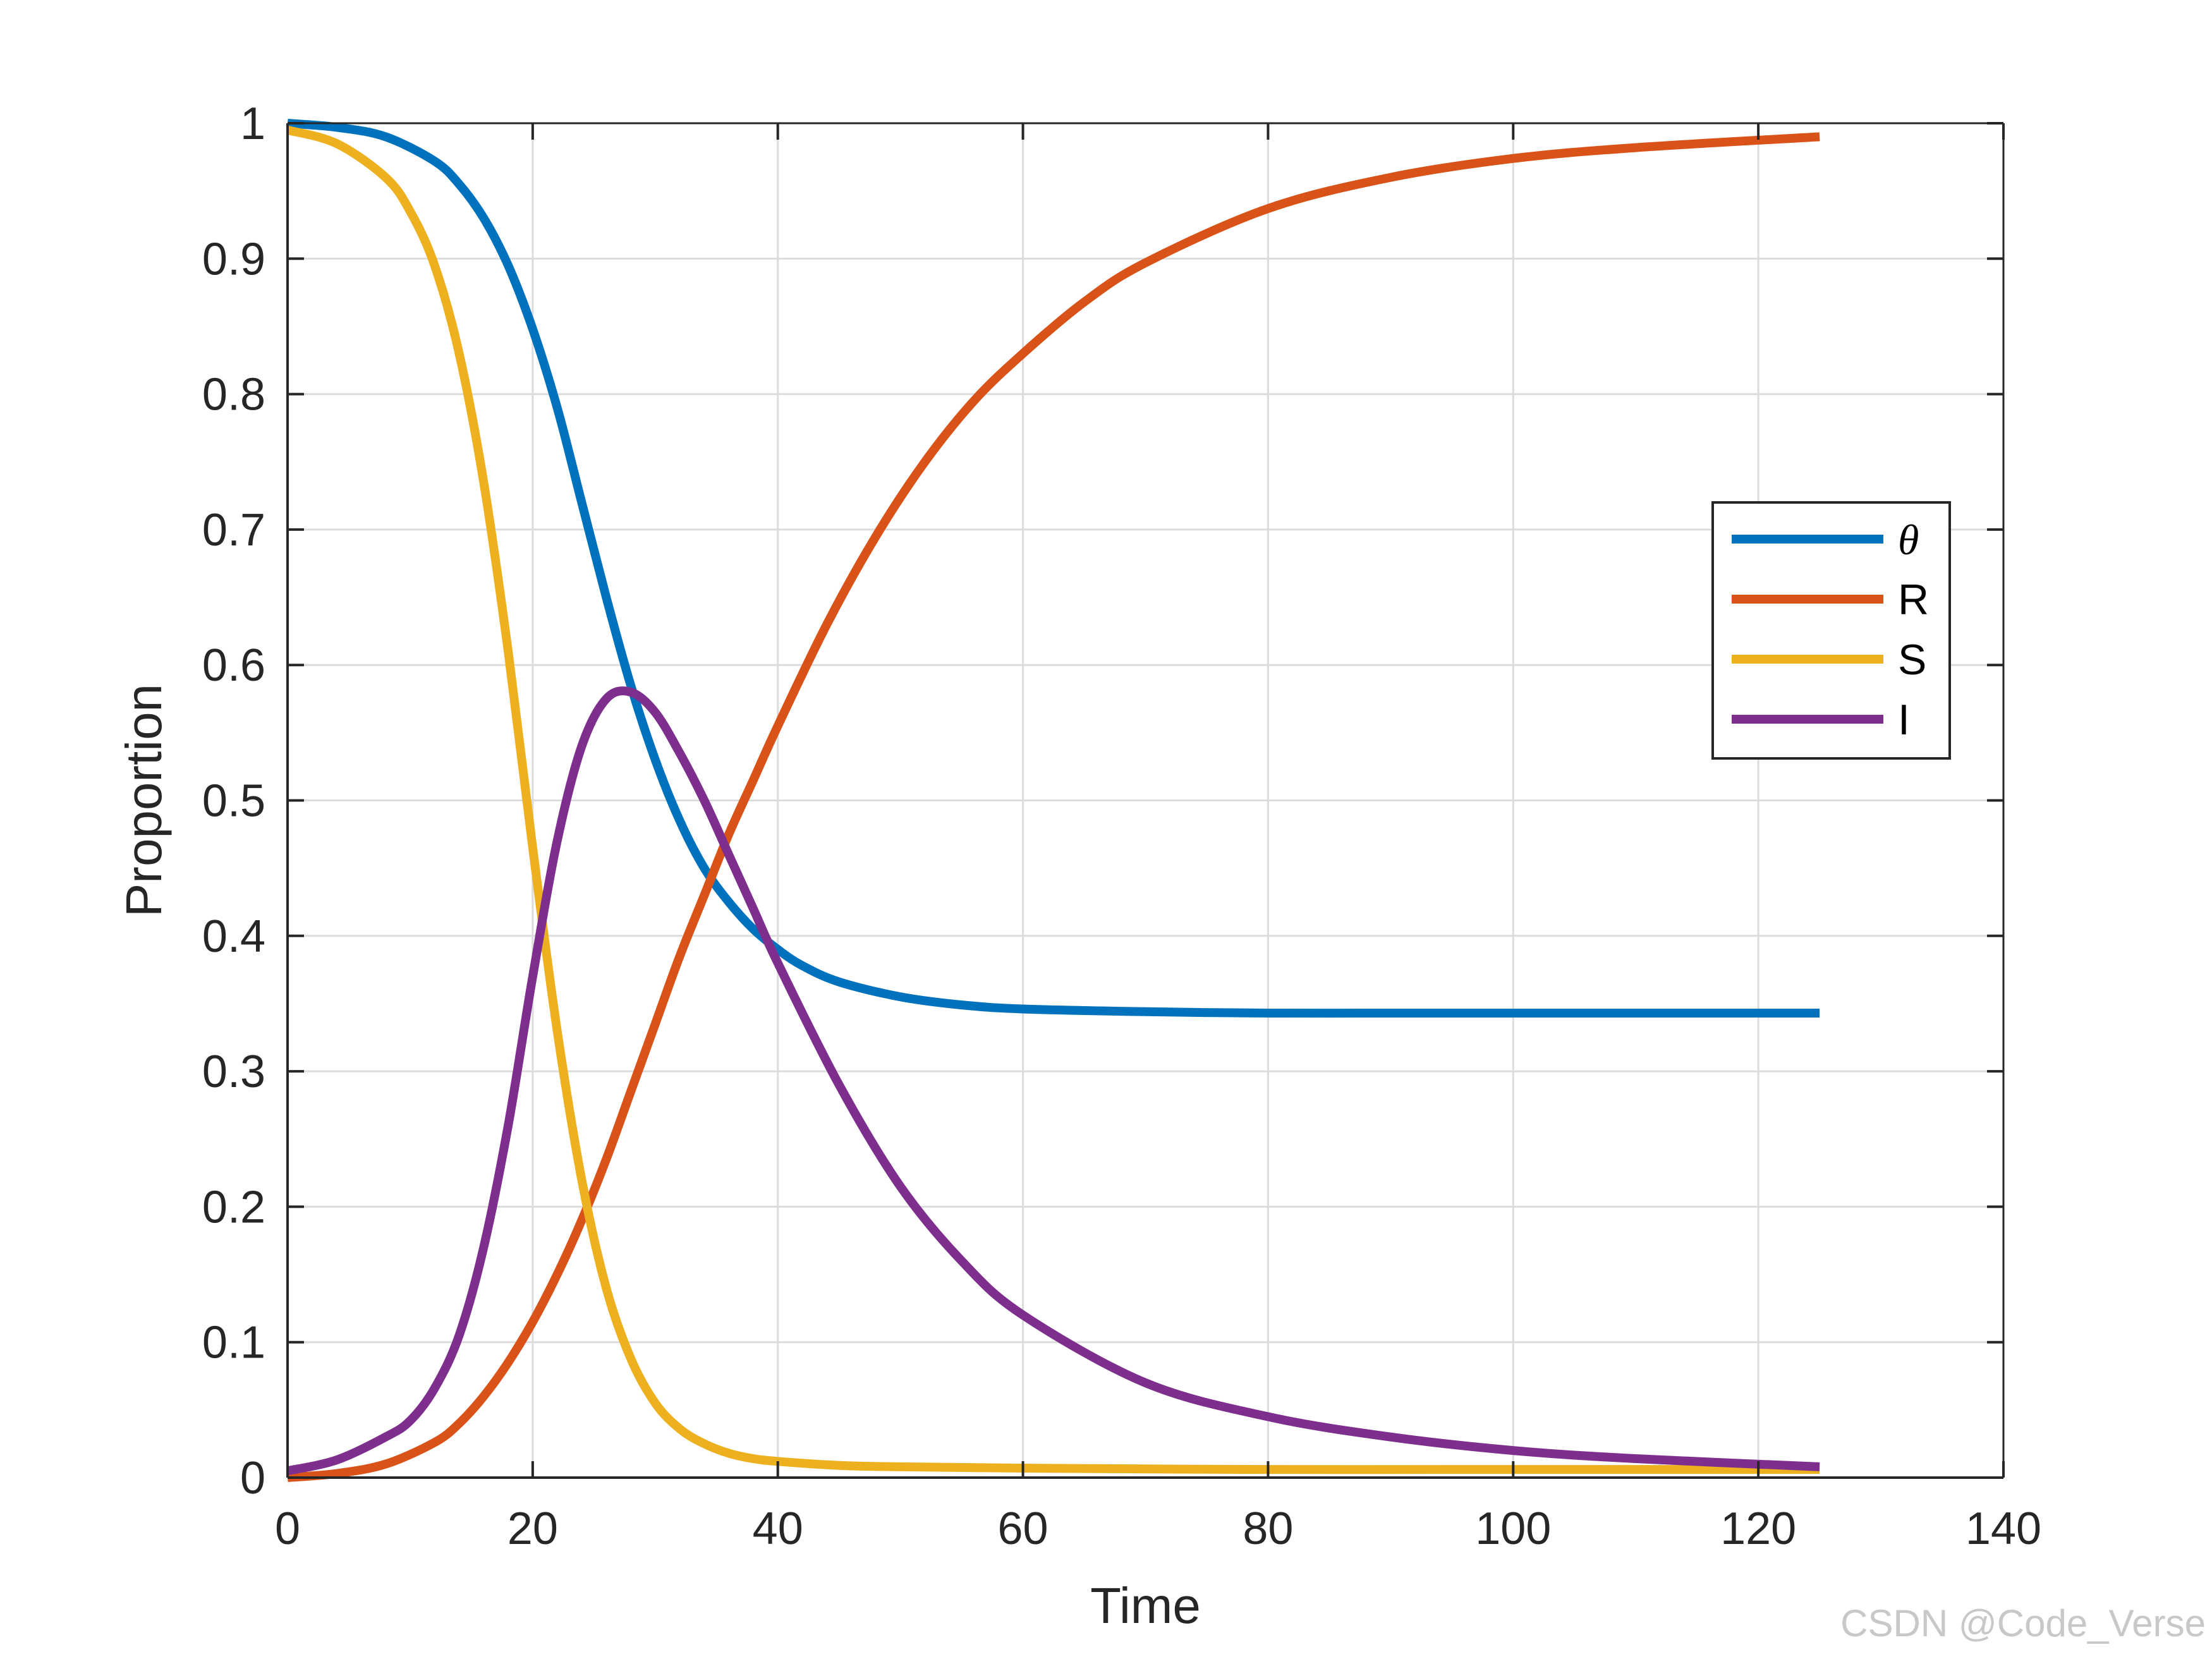 This screenshot has height=1659, width=2212. What do you see at coordinates (1145, 1605) in the screenshot?
I see `x-axis-label: Time` at bounding box center [1145, 1605].